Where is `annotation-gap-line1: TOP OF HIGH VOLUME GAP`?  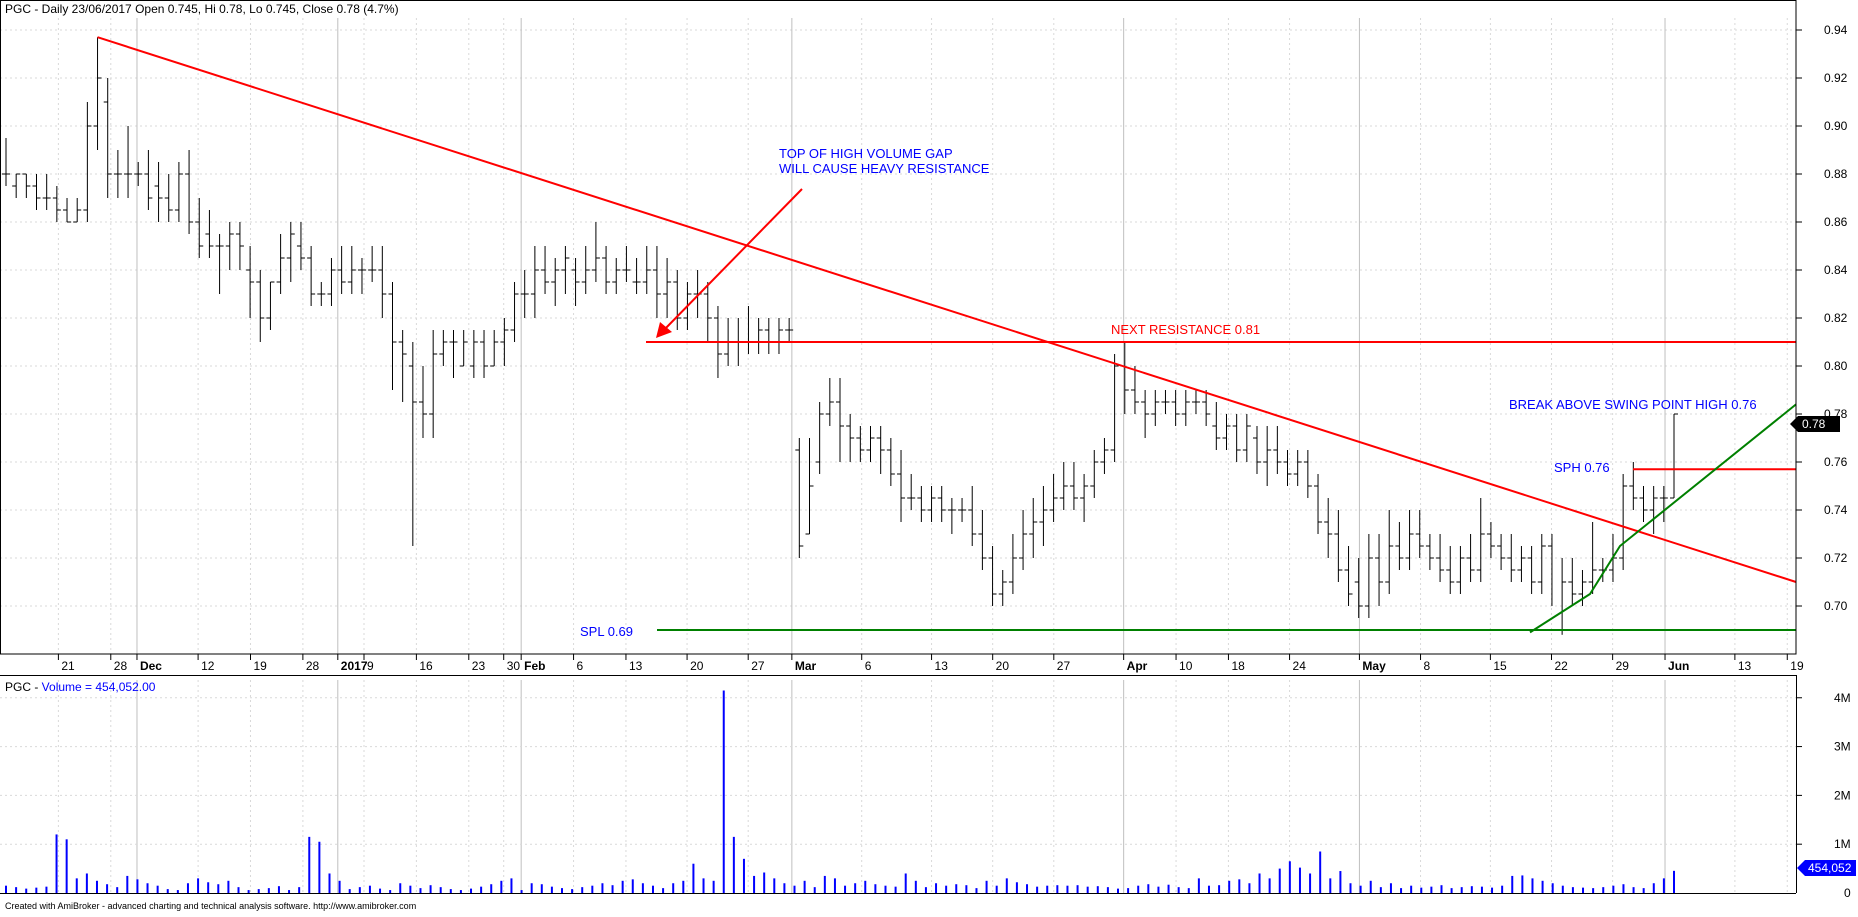 annotation-gap-line1: TOP OF HIGH VOLUME GAP is located at coordinates (866, 153).